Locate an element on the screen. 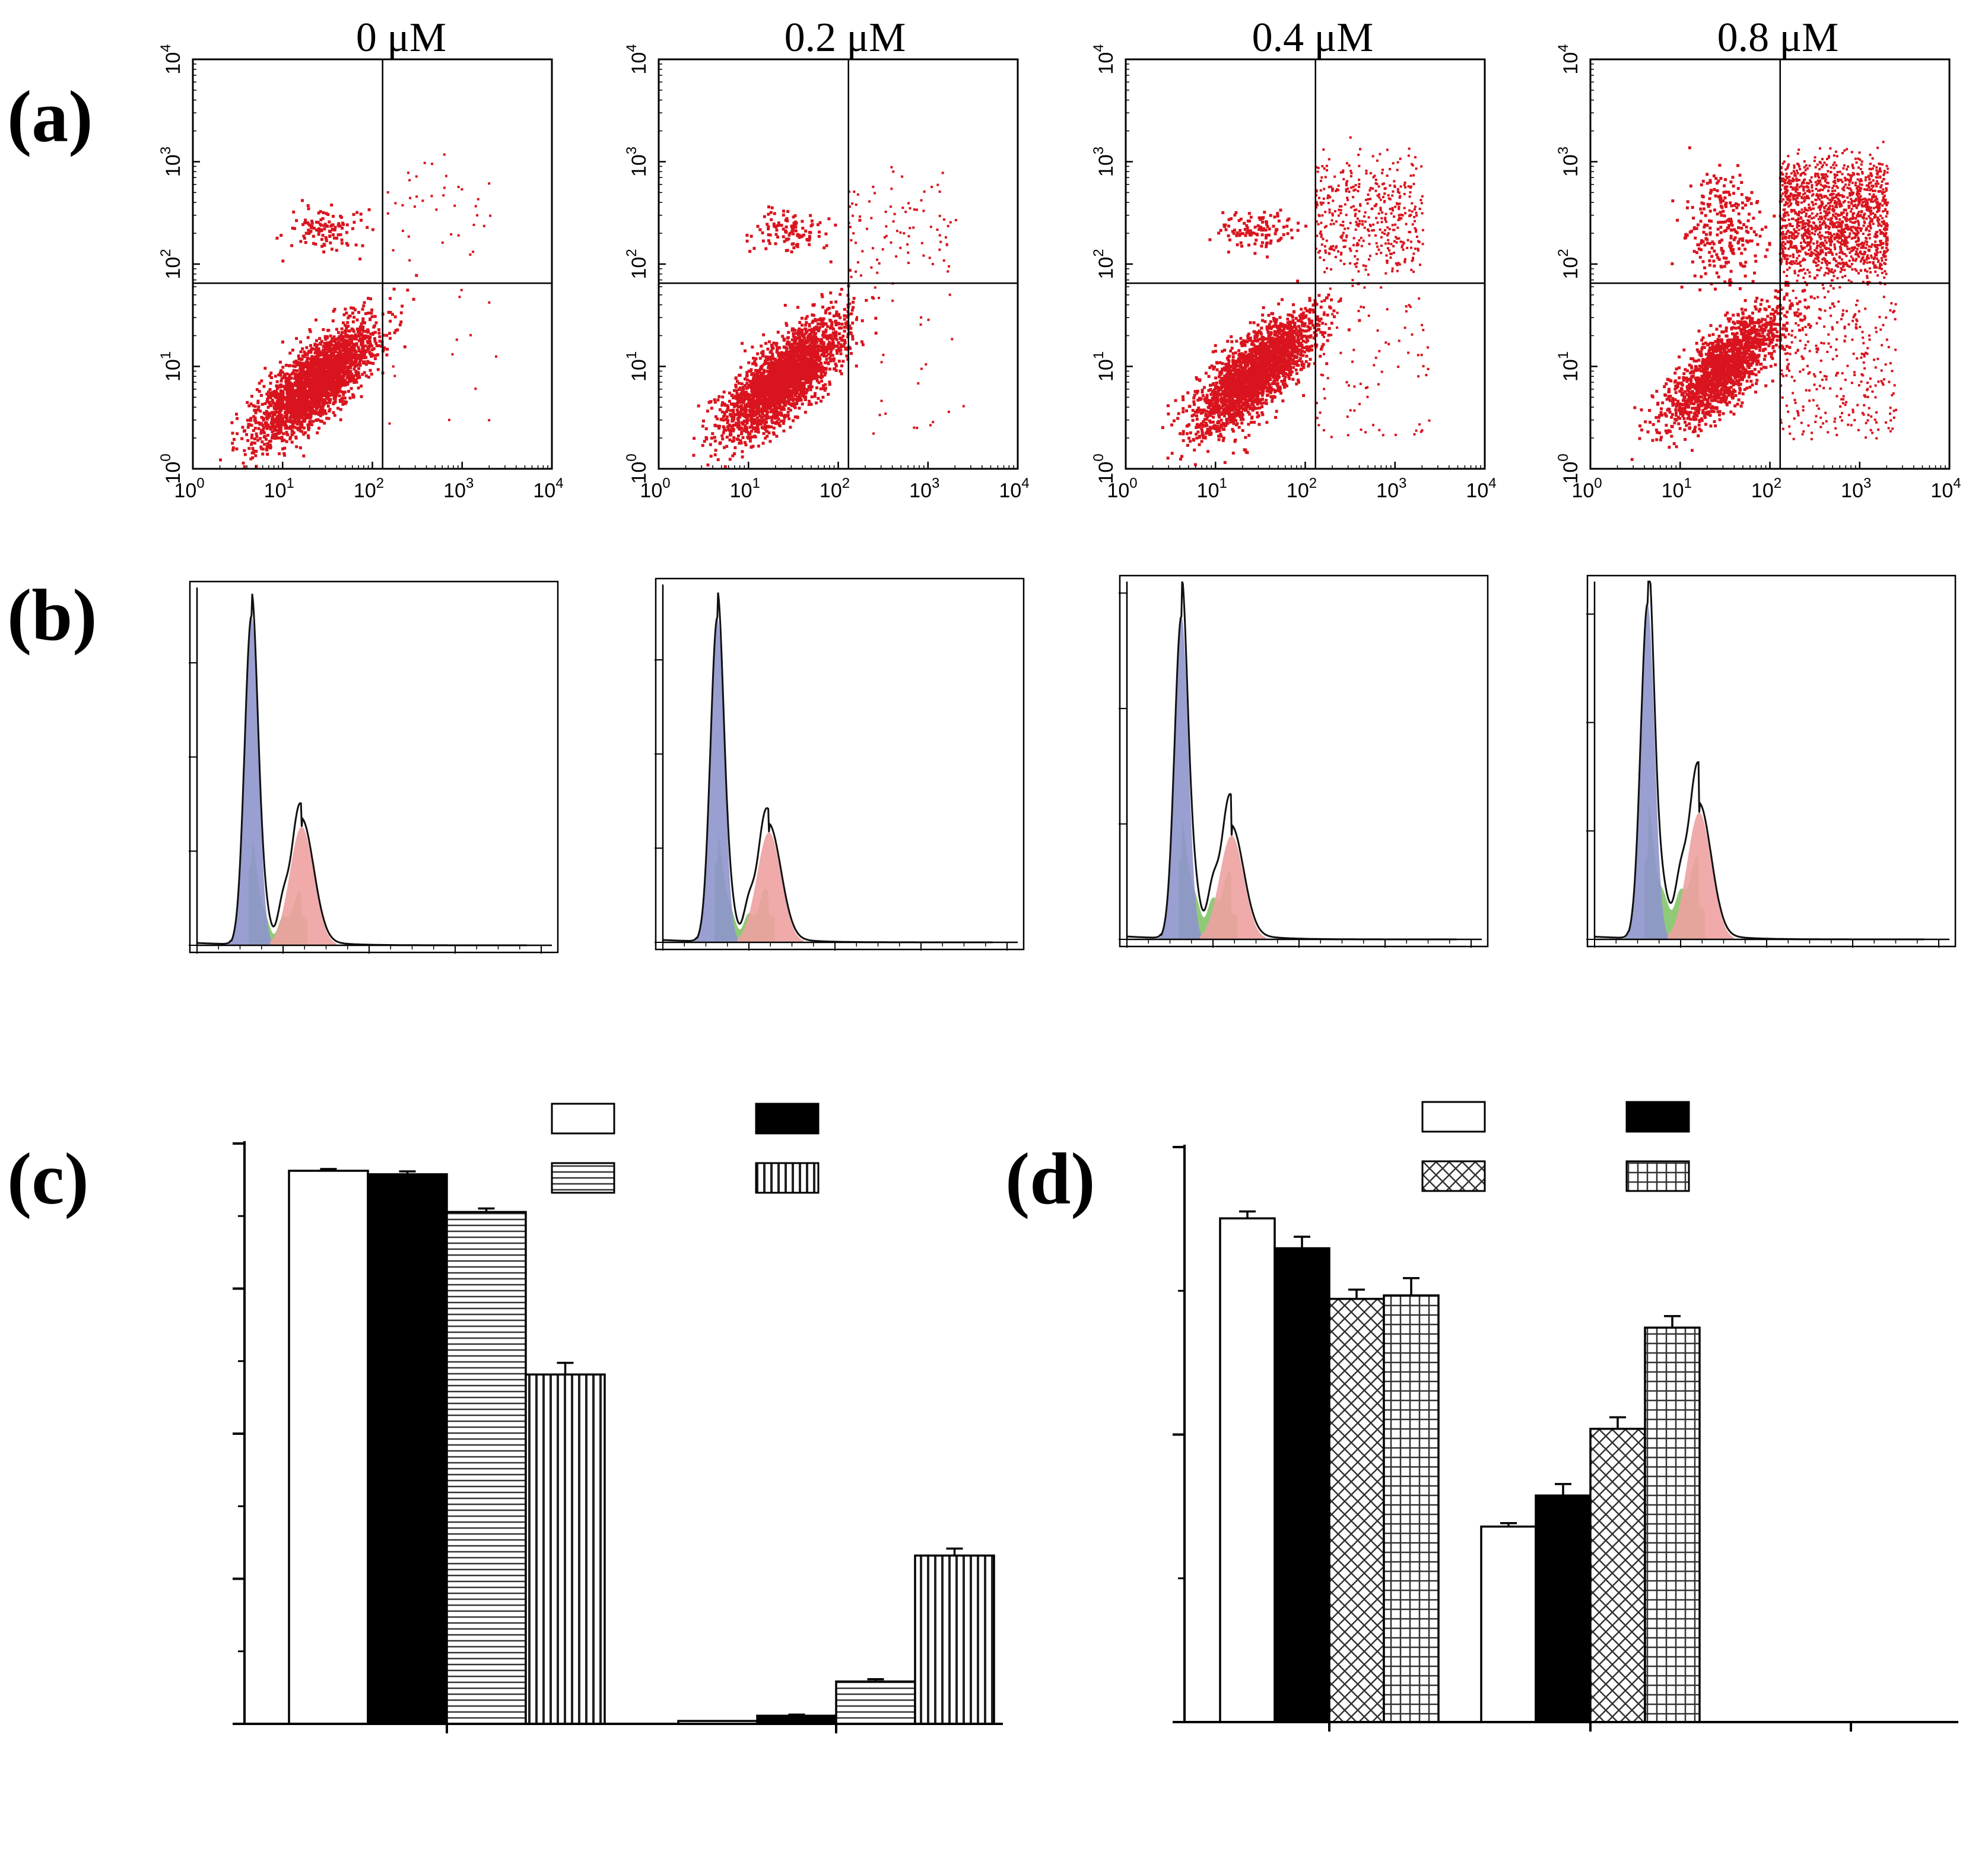  conc-title-1: 0.2 μM is located at coordinates (846, 38).